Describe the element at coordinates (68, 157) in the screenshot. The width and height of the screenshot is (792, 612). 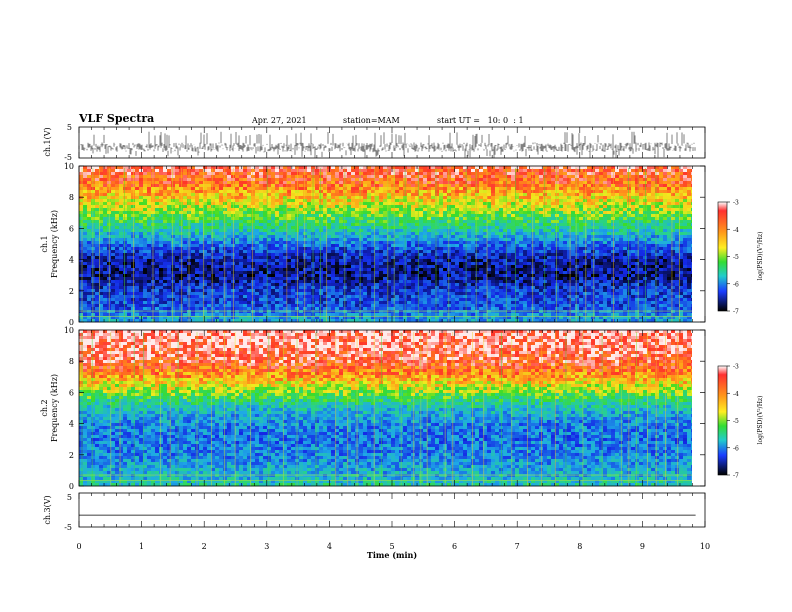
I see `ch1-ytick-bottom: -5` at that location.